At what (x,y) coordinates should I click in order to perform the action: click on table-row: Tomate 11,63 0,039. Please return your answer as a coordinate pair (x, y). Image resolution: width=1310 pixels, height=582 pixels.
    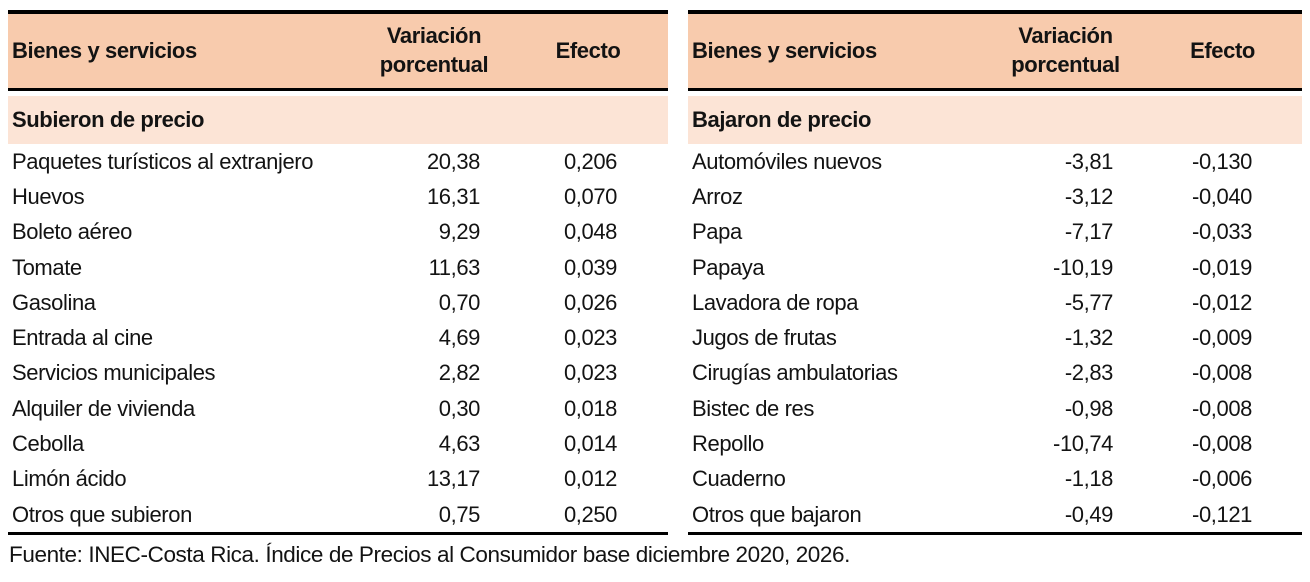
    Looking at the image, I should click on (338, 267).